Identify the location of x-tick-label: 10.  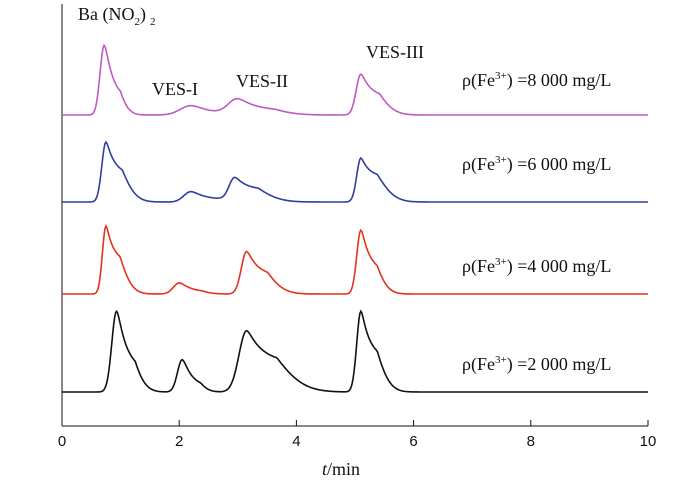
(648, 441).